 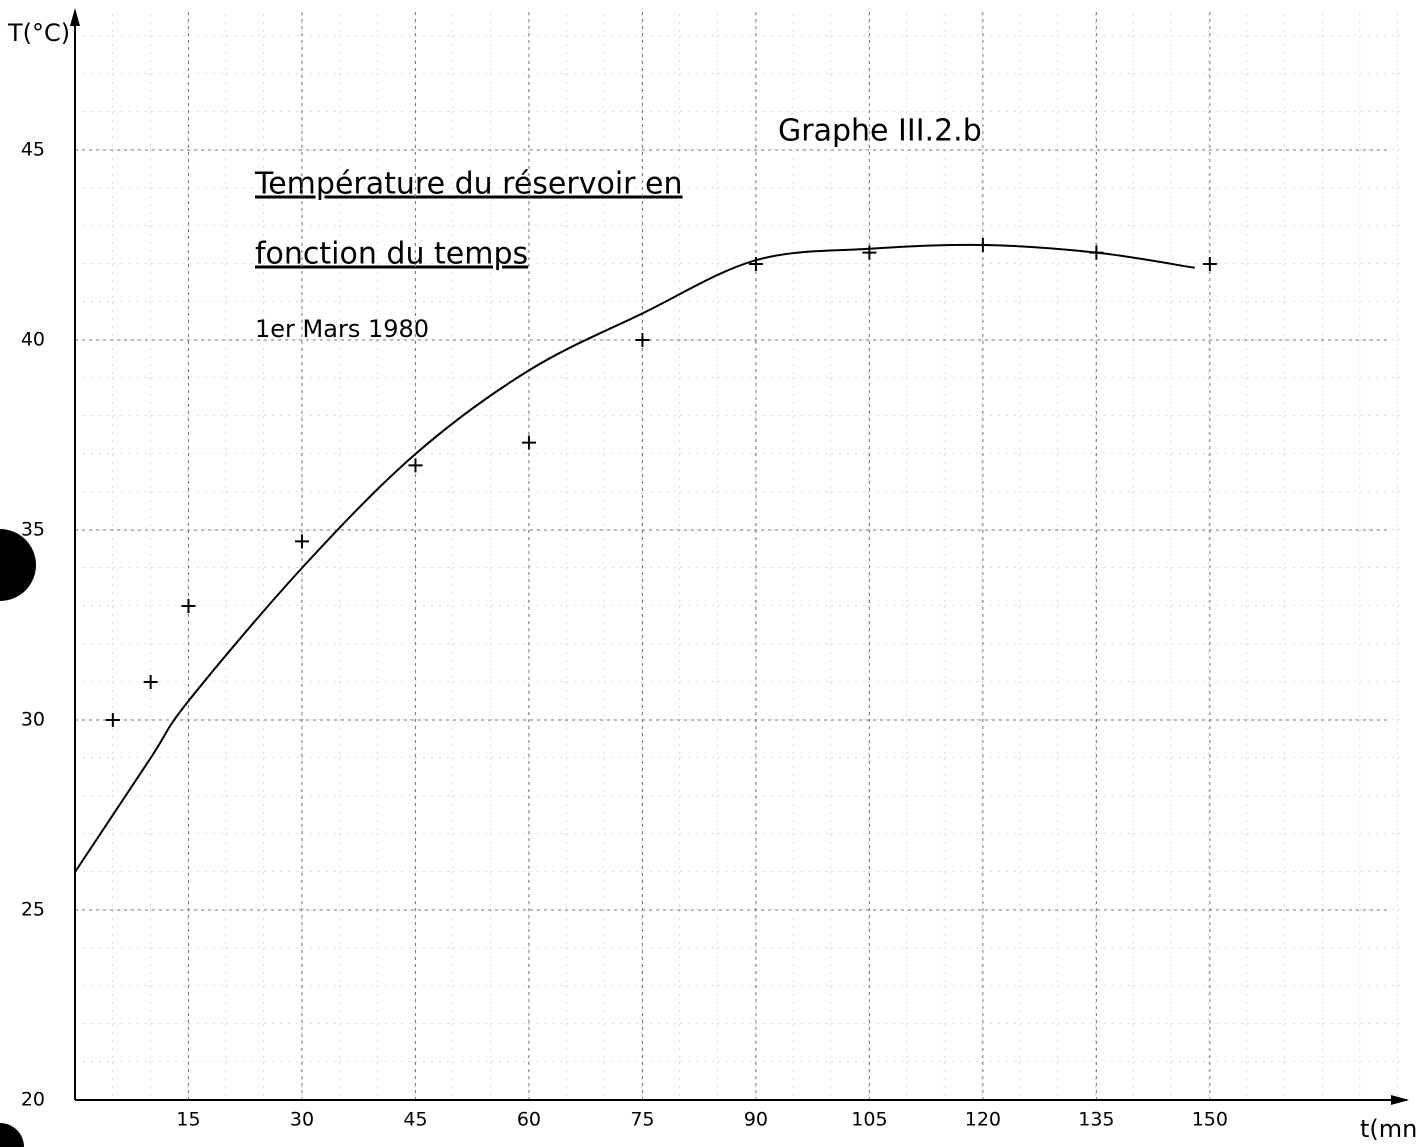 What do you see at coordinates (529, 1120) in the screenshot?
I see `x-tick-label: 60` at bounding box center [529, 1120].